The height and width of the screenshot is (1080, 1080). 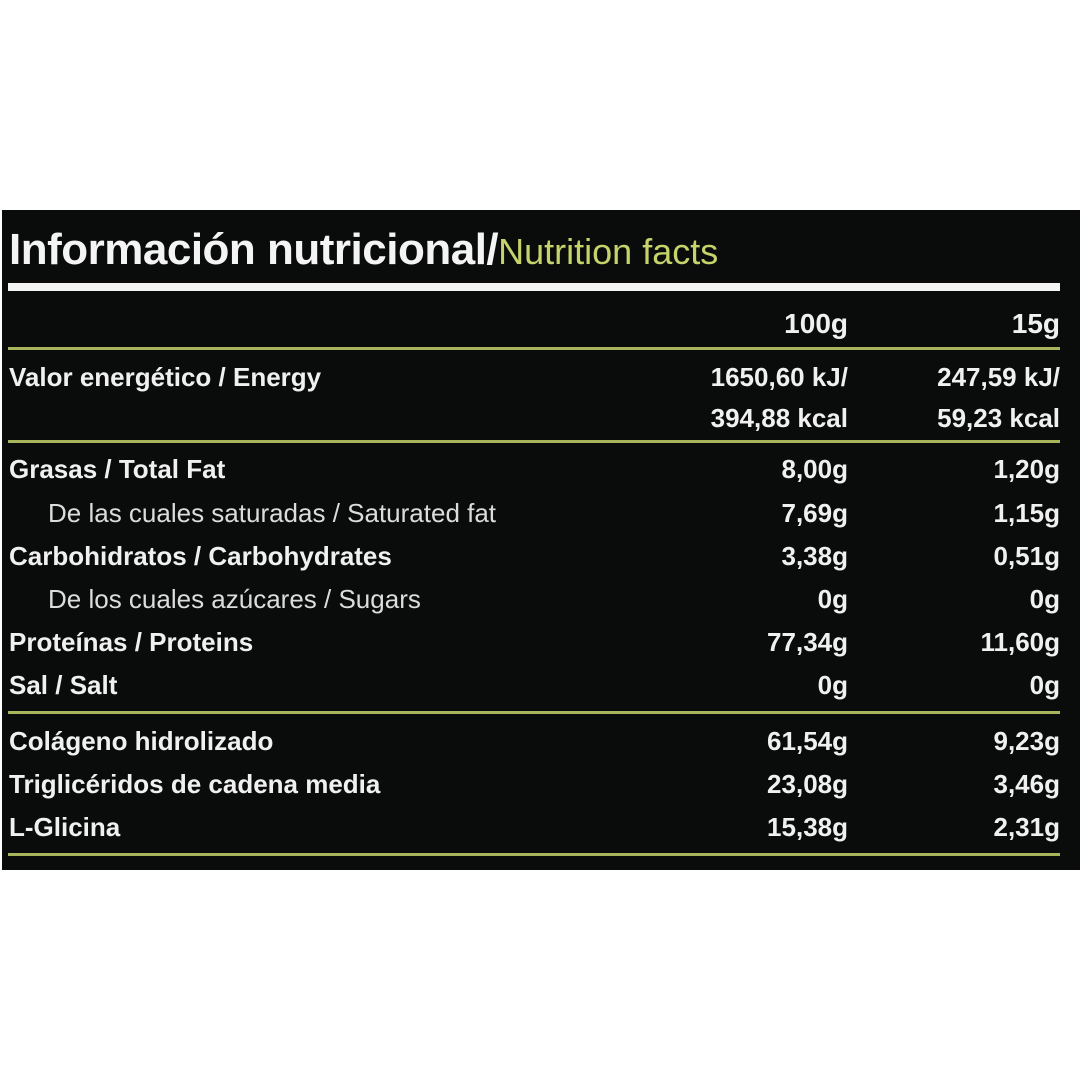 What do you see at coordinates (998, 418) in the screenshot?
I see `energy-kcal-15g: 59,23 kcal` at bounding box center [998, 418].